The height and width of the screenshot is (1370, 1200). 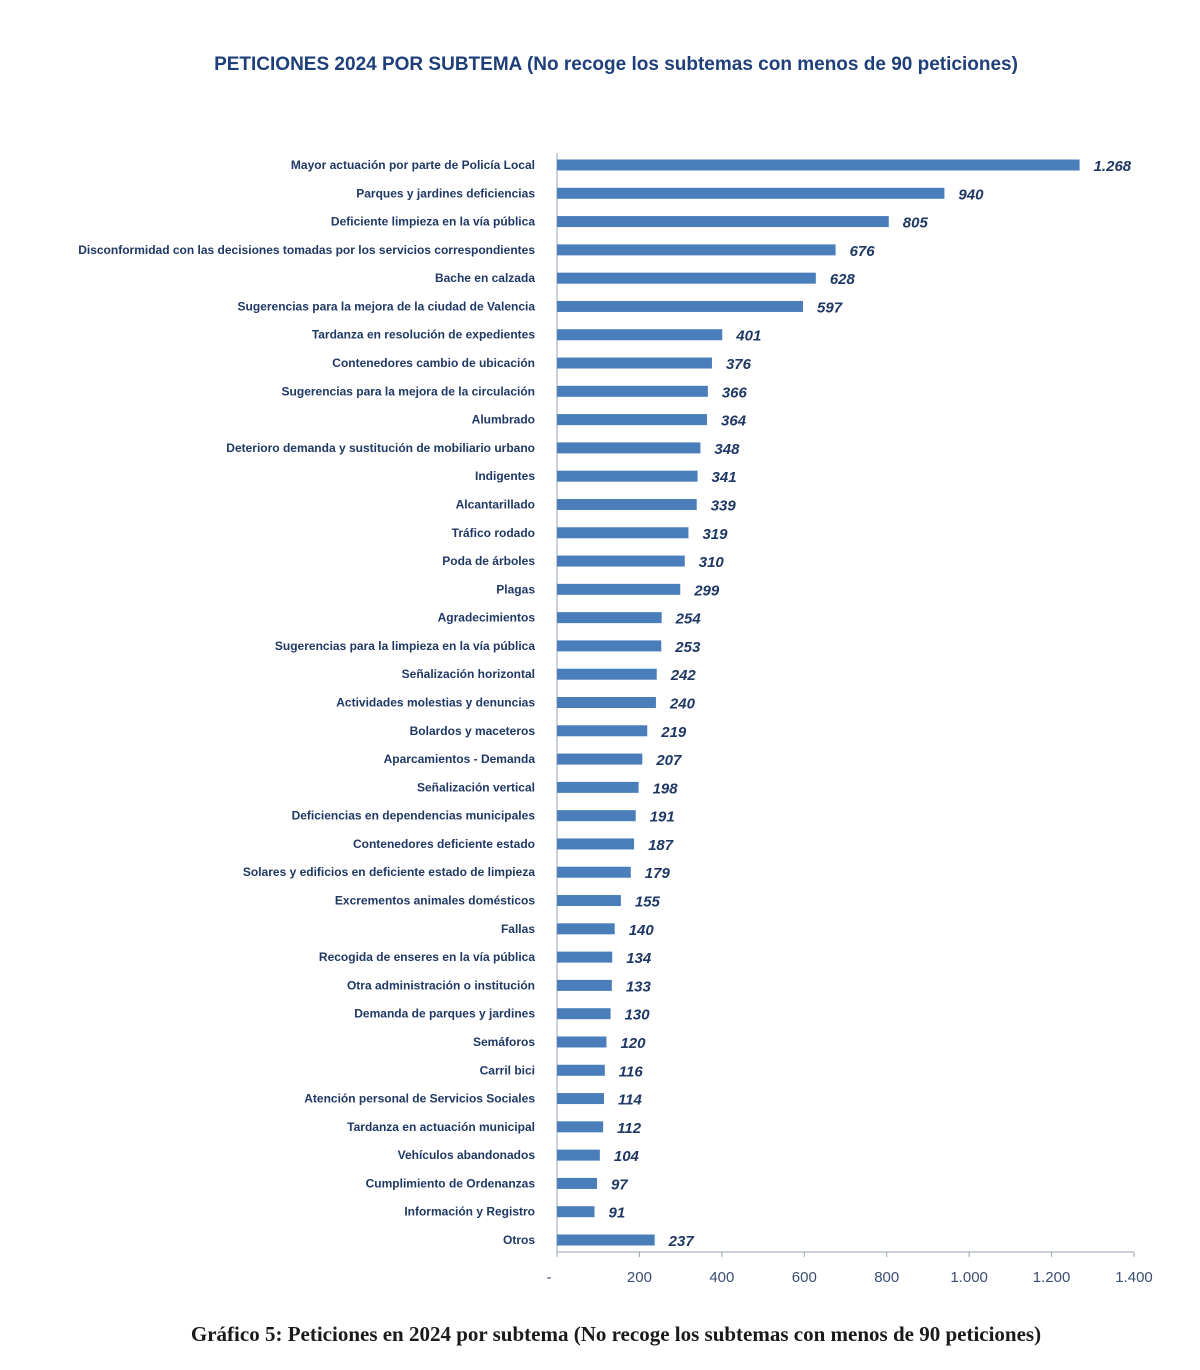 I want to click on data-label: 133, so click(x=639, y=986).